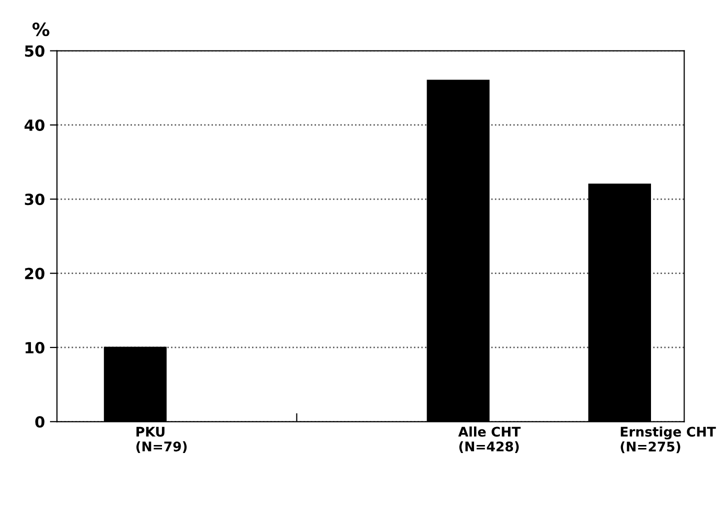 The width and height of the screenshot is (721, 508). Describe the element at coordinates (489, 440) in the screenshot. I see `x-tick-label: Alle CHT (N=428)` at that location.